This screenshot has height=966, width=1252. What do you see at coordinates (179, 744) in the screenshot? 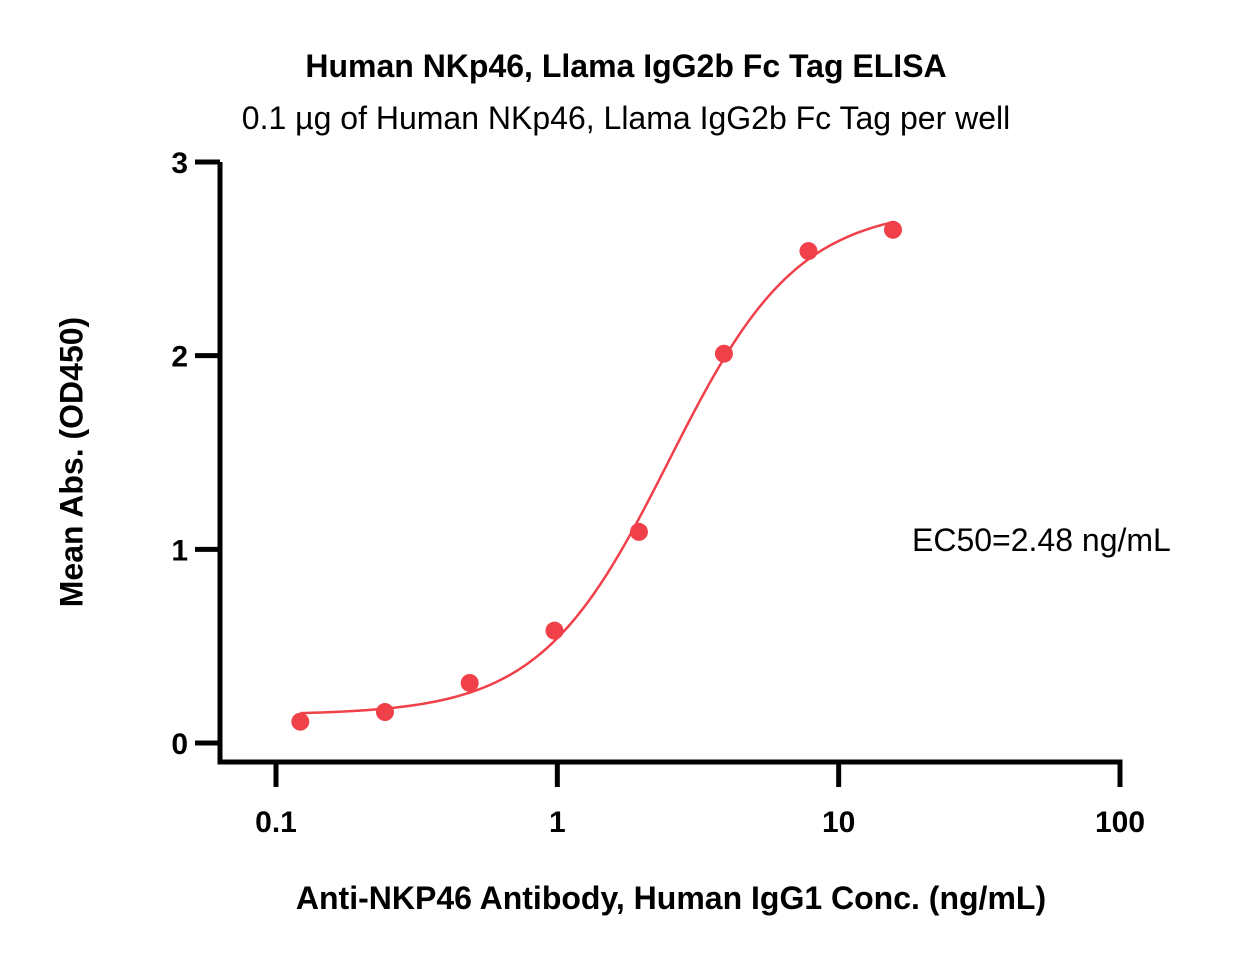
I see `y-tick-label: 0` at bounding box center [179, 744].